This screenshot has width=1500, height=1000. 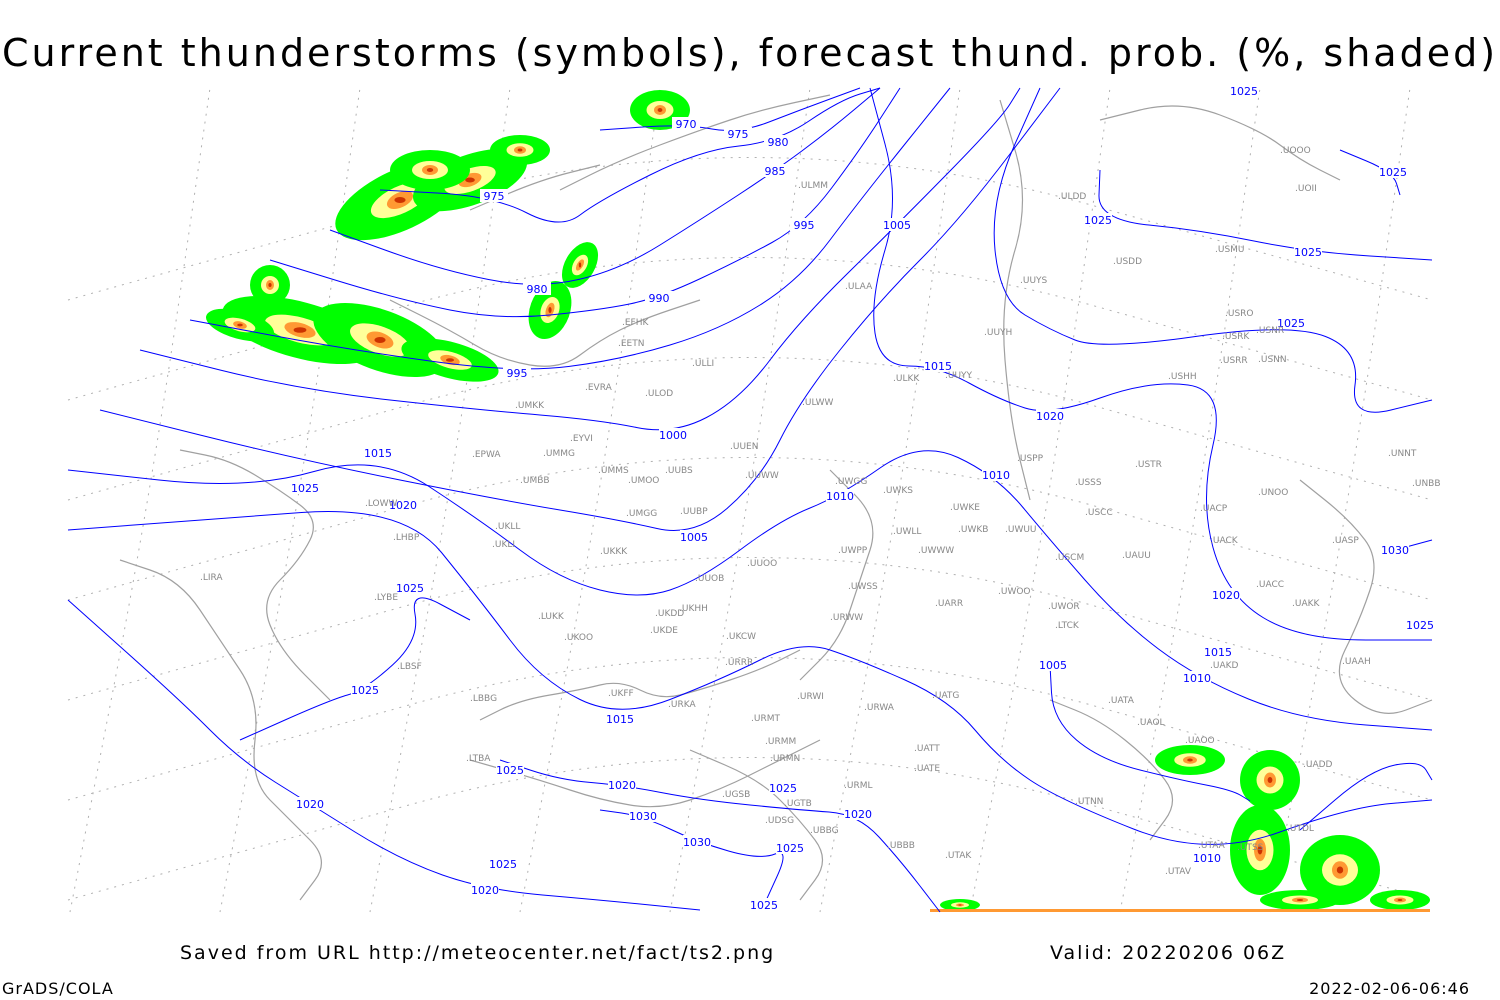 I want to click on station-label: .UWPP, so click(x=853, y=551).